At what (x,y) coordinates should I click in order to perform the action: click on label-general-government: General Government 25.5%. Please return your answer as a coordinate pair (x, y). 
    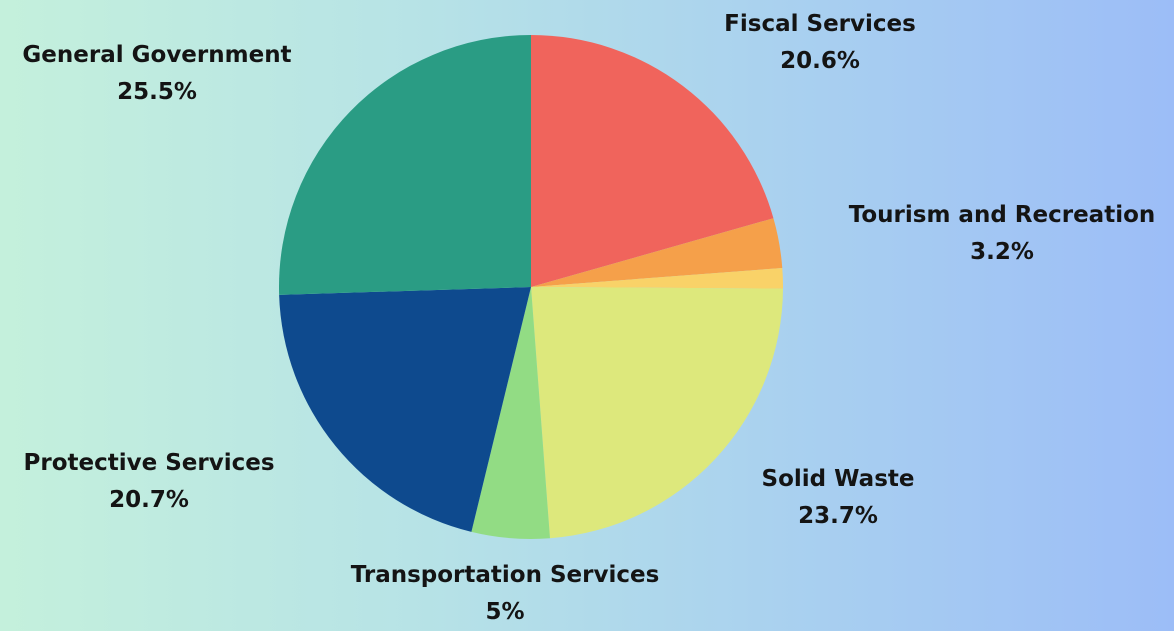
    Looking at the image, I should click on (156, 74).